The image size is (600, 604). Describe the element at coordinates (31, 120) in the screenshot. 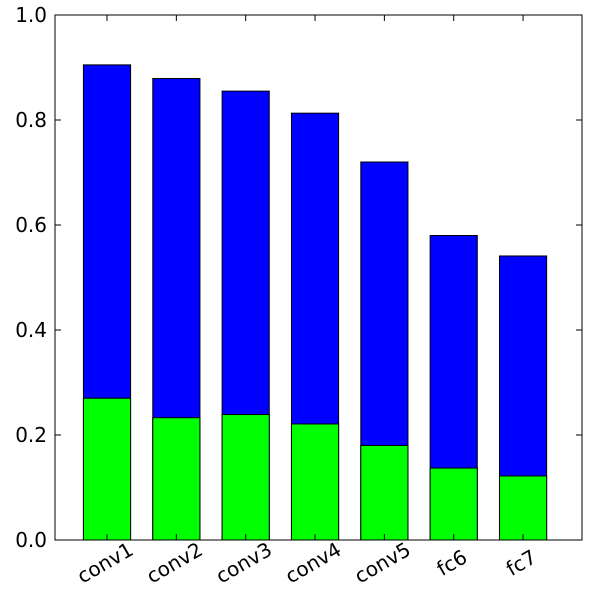

I see `y-tick-label: 0.8` at that location.